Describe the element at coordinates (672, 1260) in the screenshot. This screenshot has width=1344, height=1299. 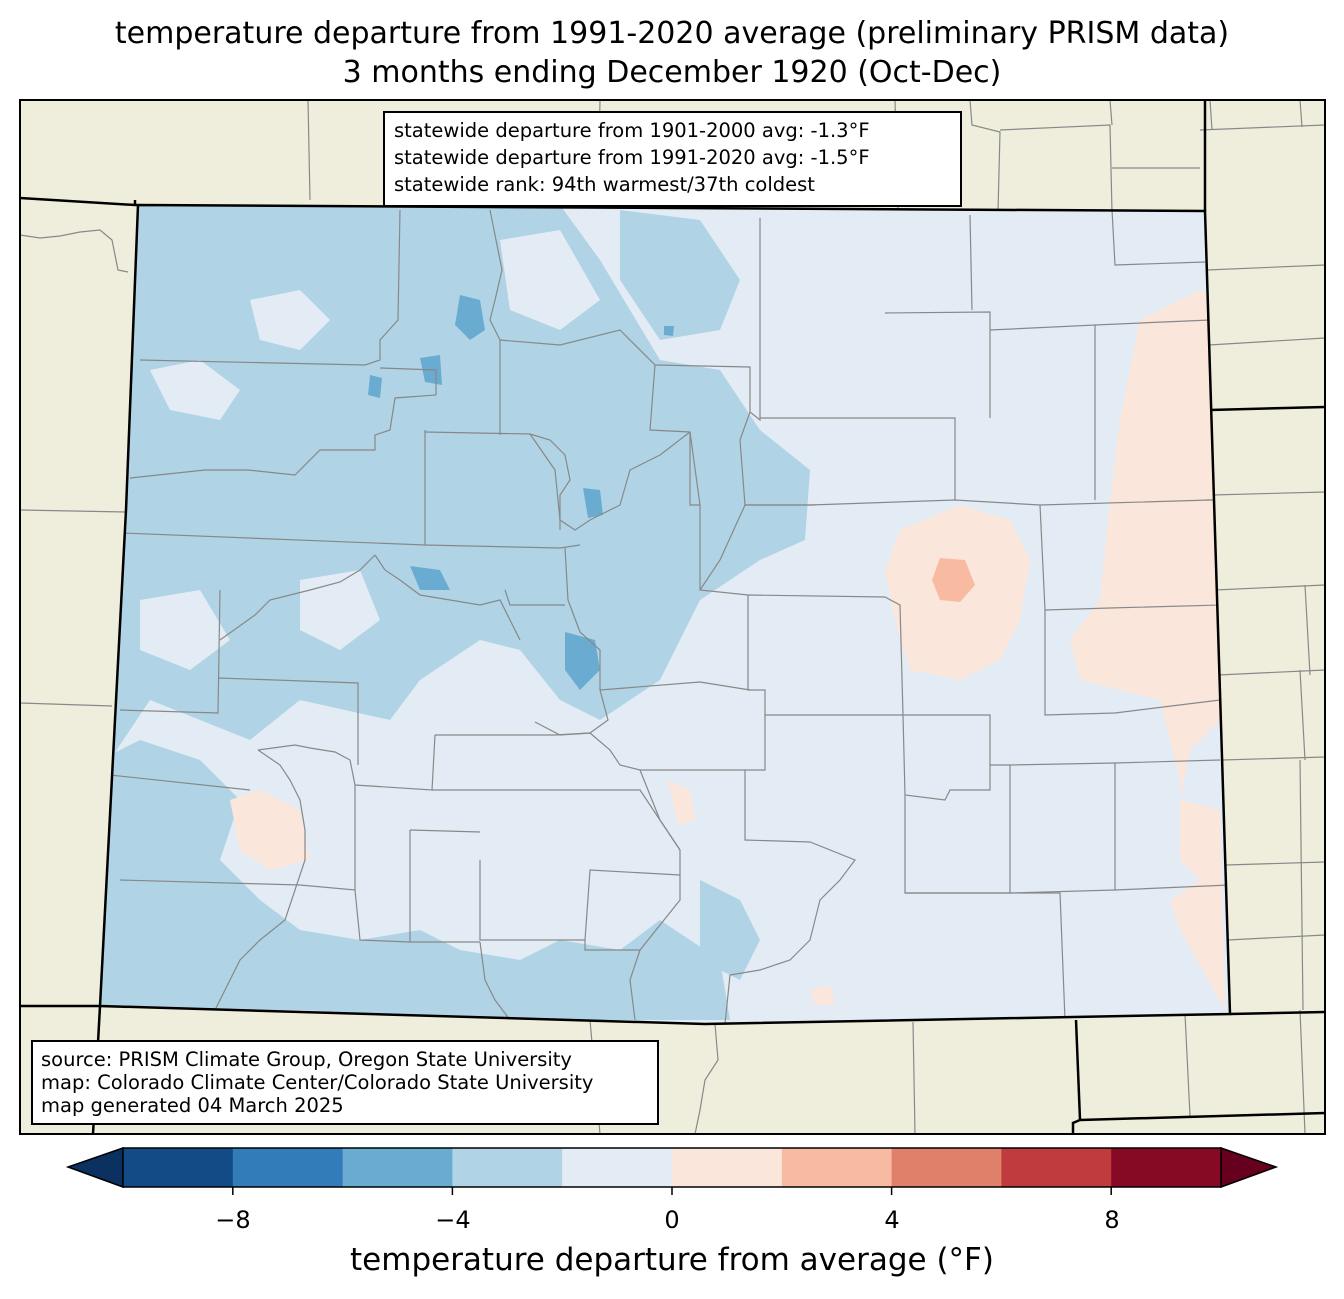
I see `colorbar-label: temperature departure from average (°F)` at that location.